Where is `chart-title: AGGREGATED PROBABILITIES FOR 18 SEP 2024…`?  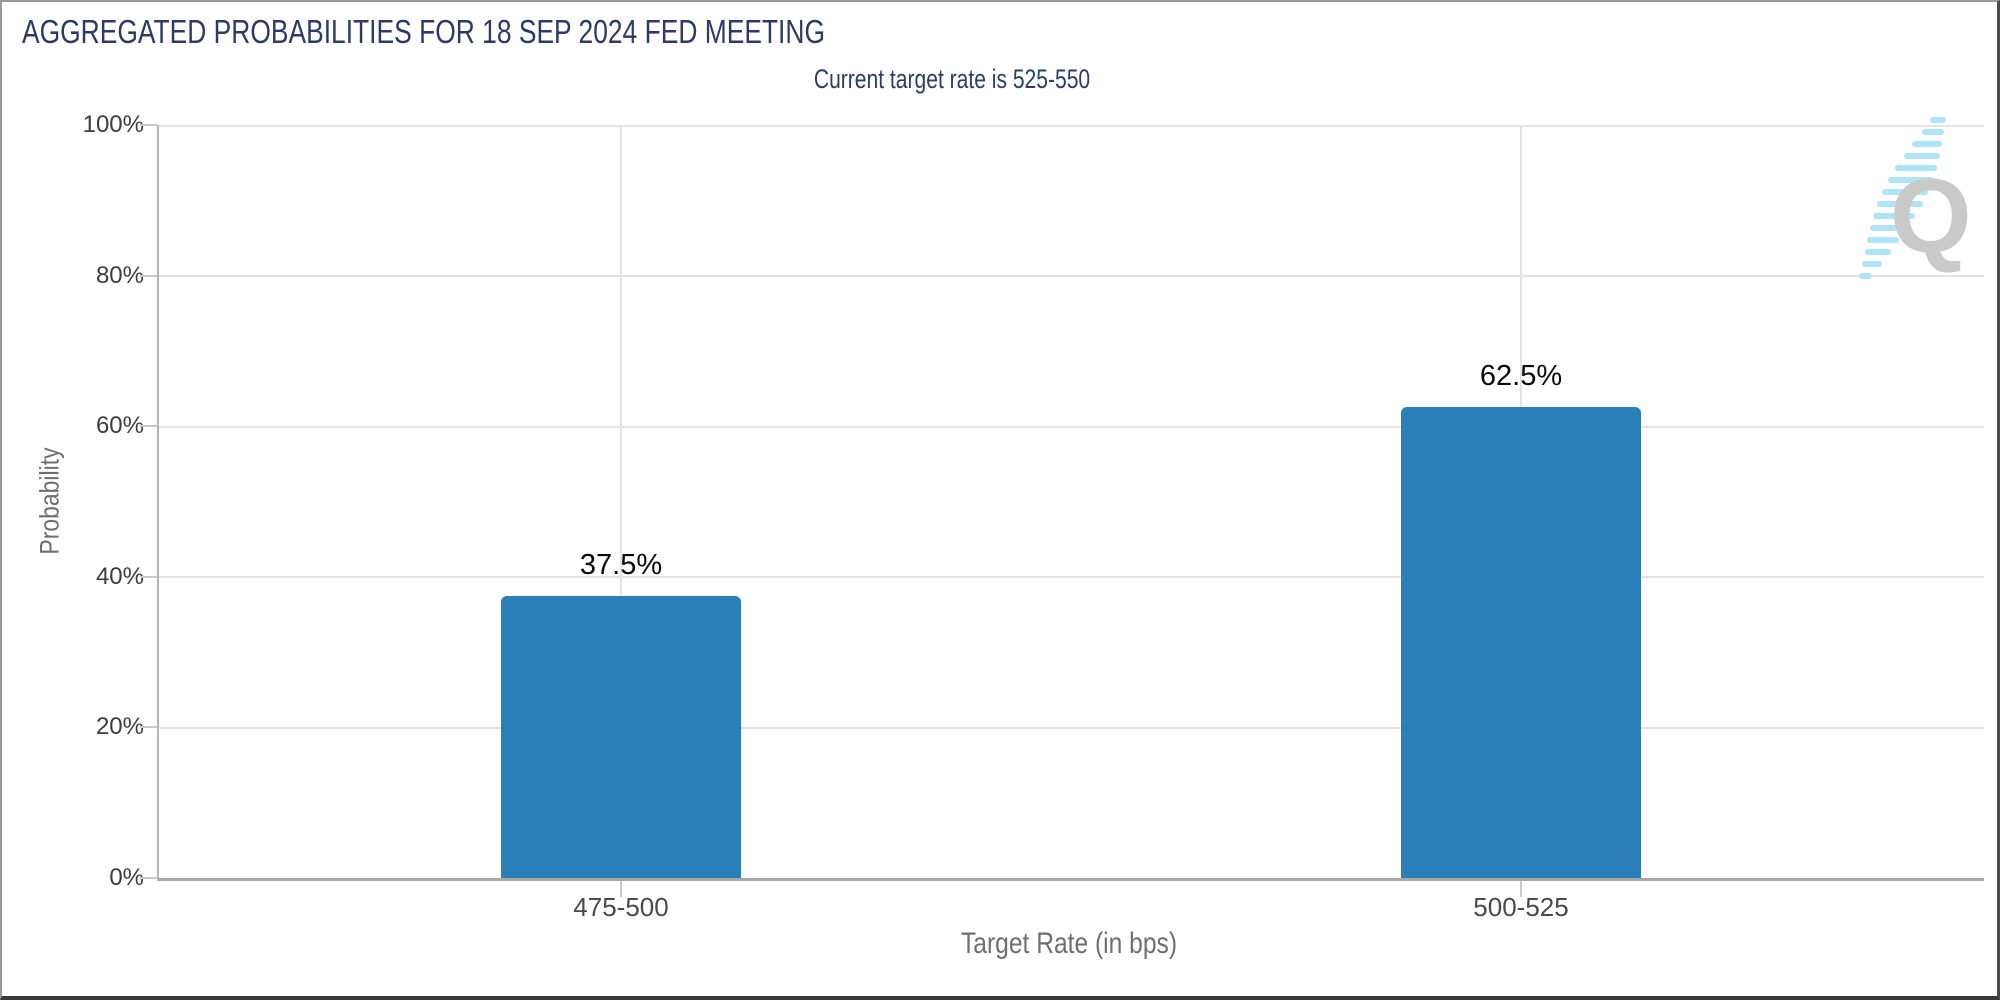 chart-title: AGGREGATED PROBABILITIES FOR 18 SEP 2024… is located at coordinates (524, 32).